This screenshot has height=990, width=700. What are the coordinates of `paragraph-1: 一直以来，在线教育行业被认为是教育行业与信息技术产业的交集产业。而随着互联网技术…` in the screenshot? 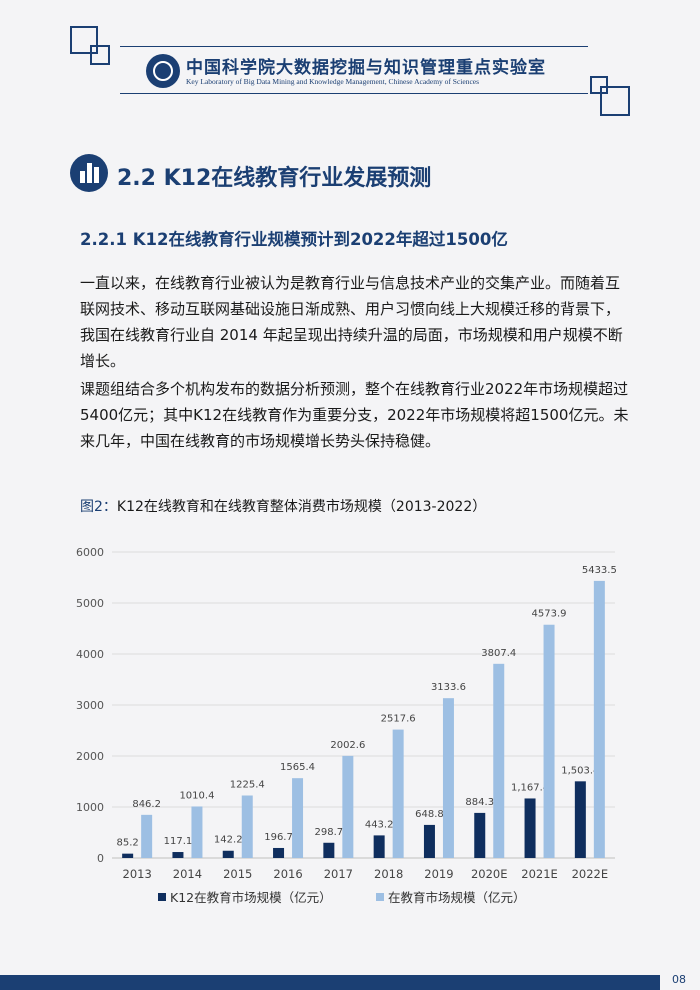 It's located at (351, 322).